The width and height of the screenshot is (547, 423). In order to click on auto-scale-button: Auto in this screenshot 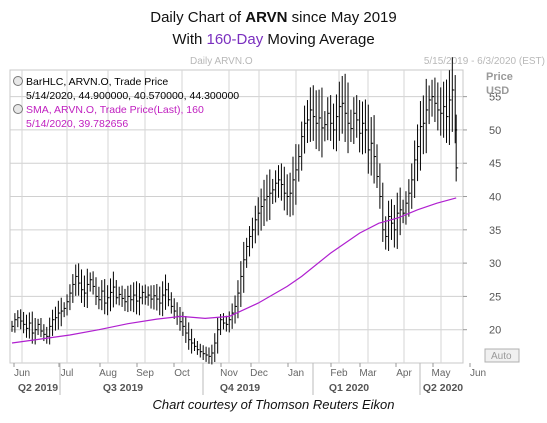, I will do `click(502, 355)`.